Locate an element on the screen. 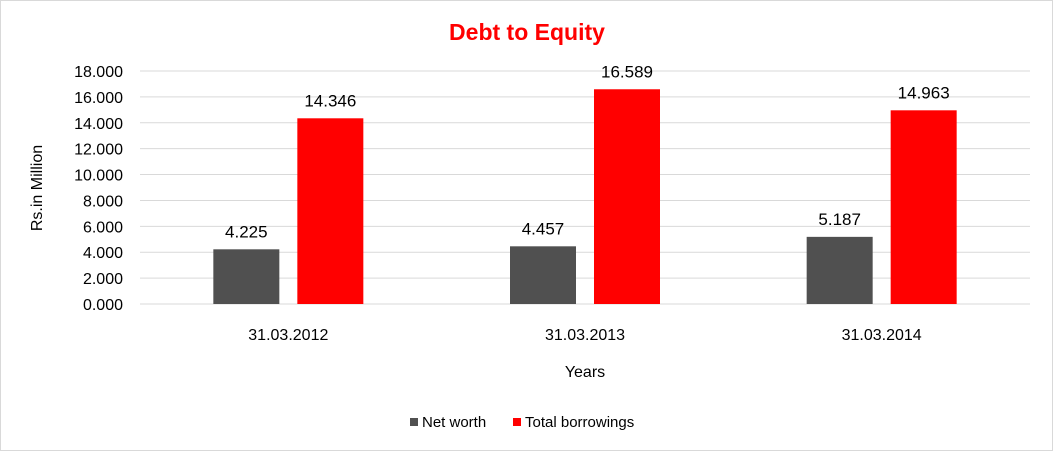 This screenshot has height=451, width=1053. x-axis-title: Years is located at coordinates (585, 372).